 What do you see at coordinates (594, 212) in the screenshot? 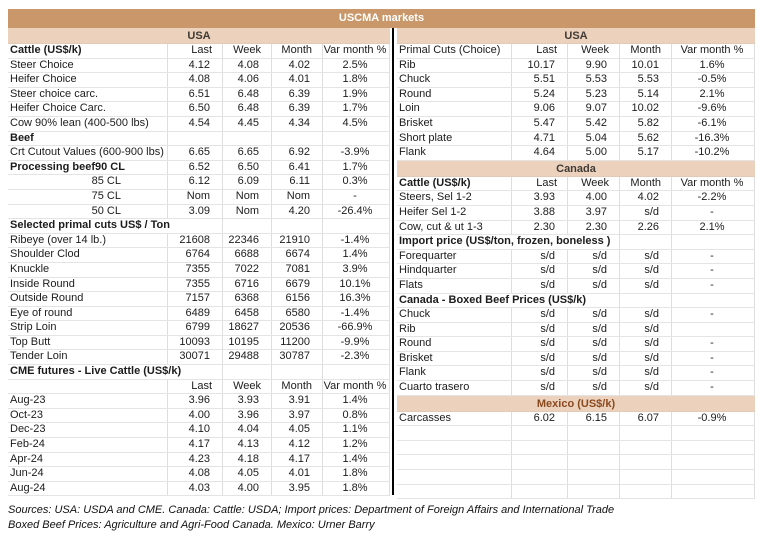
I see `value-cell: 3.97` at bounding box center [594, 212].